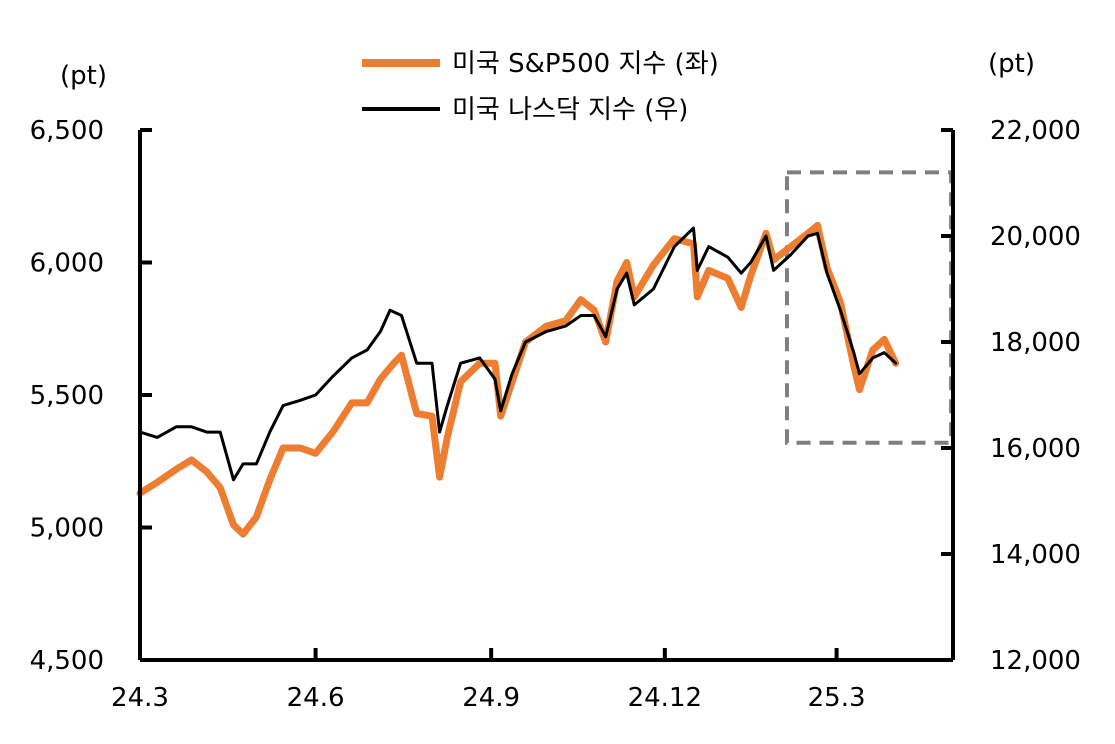 The image size is (1115, 744). What do you see at coordinates (665, 698) in the screenshot?
I see `x-tick-label: 24.12` at bounding box center [665, 698].